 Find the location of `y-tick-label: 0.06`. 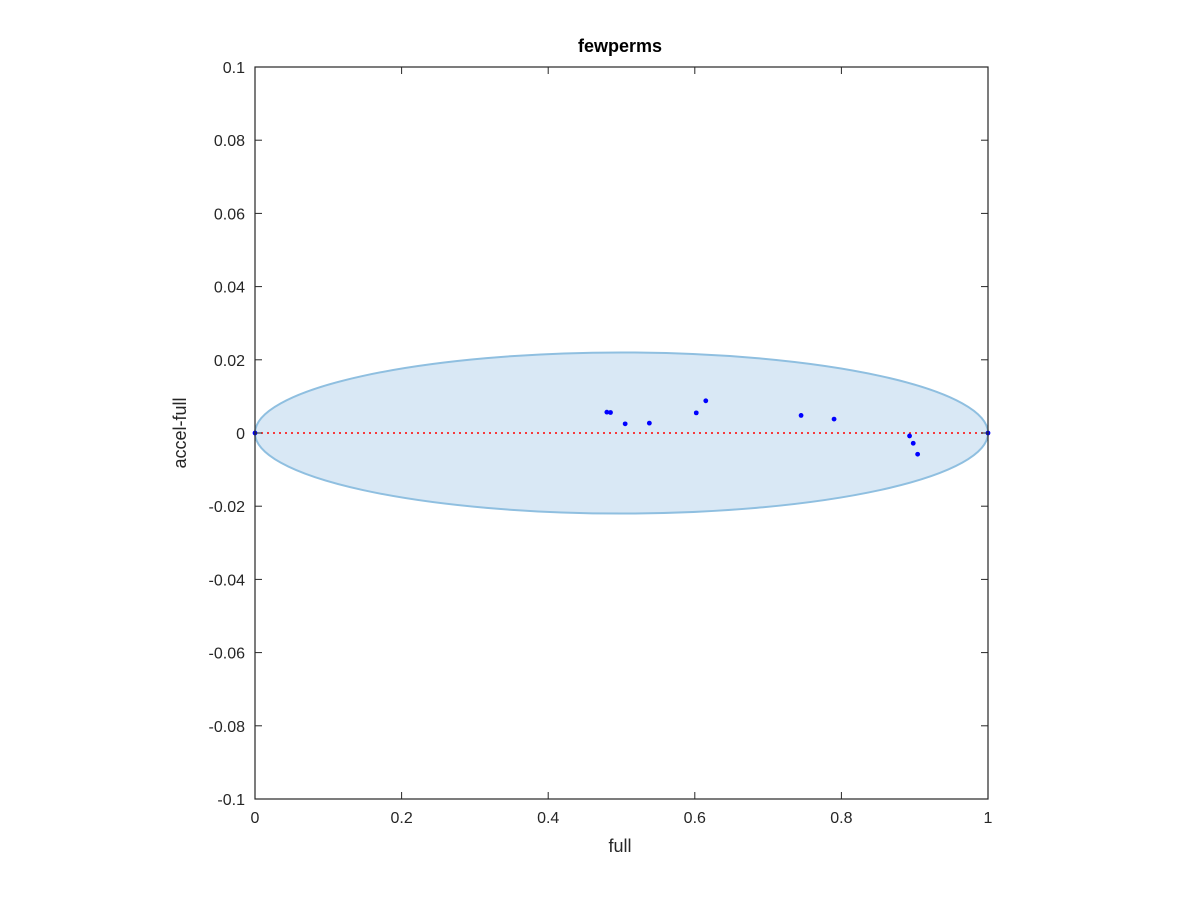

y-tick-label: 0.06 is located at coordinates (229, 214).